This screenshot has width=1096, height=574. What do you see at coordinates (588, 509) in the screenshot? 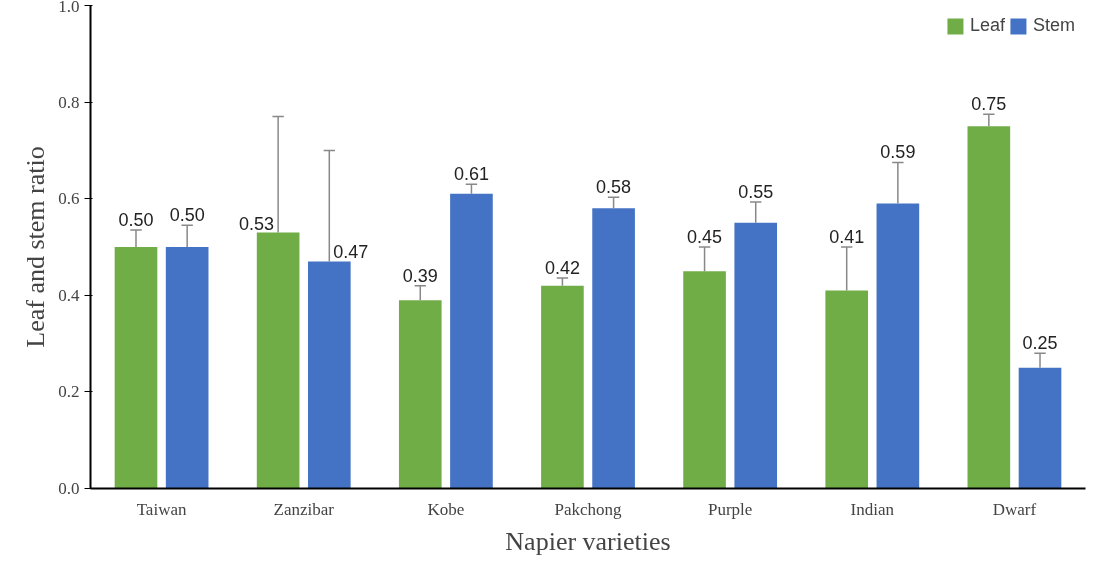
I see `x-tick-label: Pakchong` at bounding box center [588, 509].